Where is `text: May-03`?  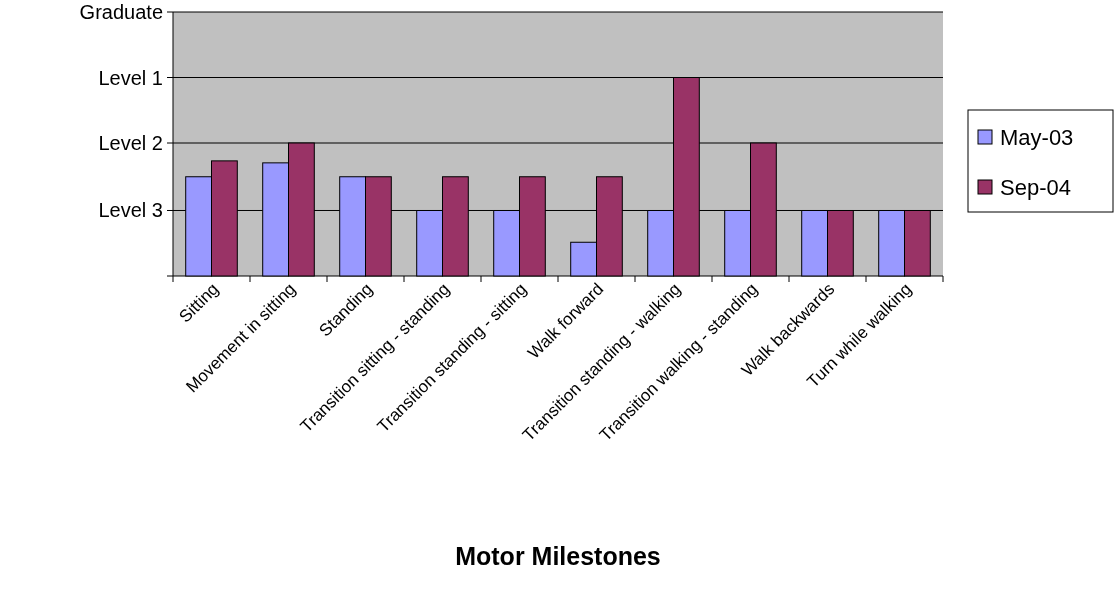 text: May-03 is located at coordinates (1037, 137).